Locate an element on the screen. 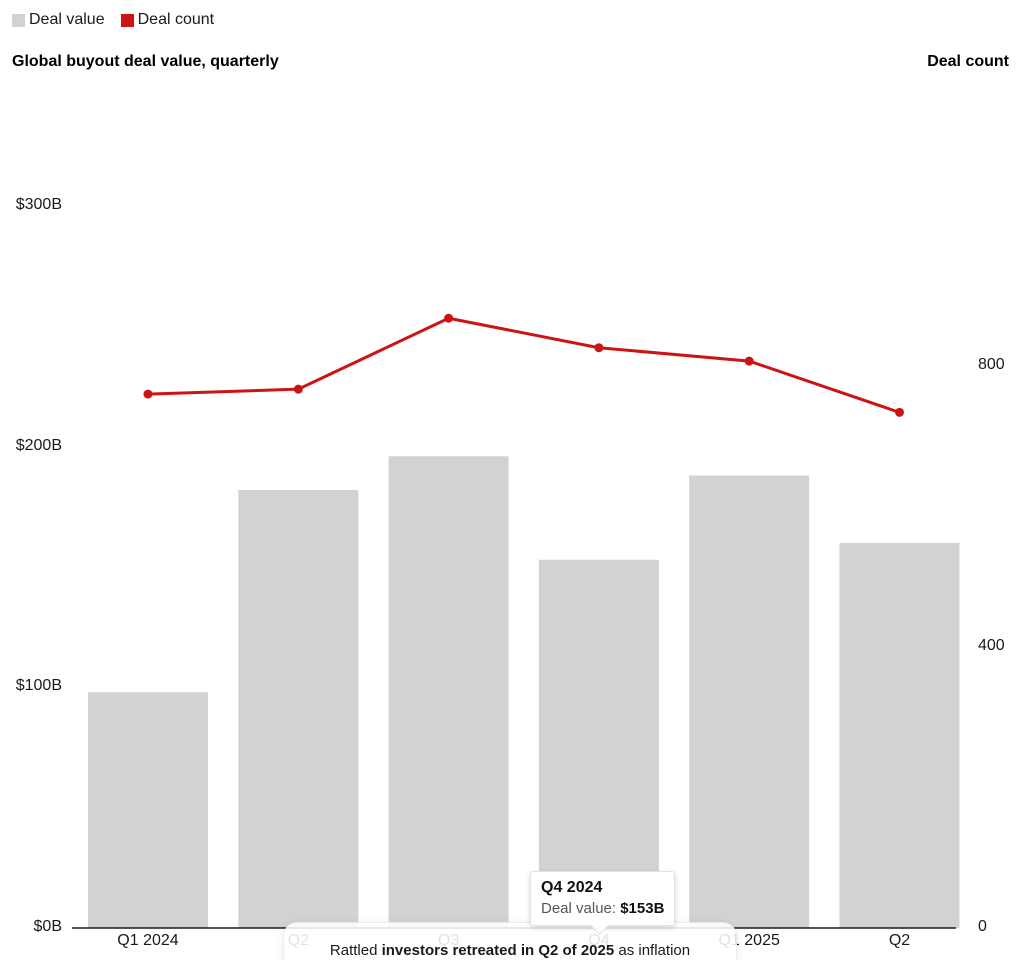 This screenshot has width=1020, height=960. x-axis-label: Q1 2024 is located at coordinates (148, 940).